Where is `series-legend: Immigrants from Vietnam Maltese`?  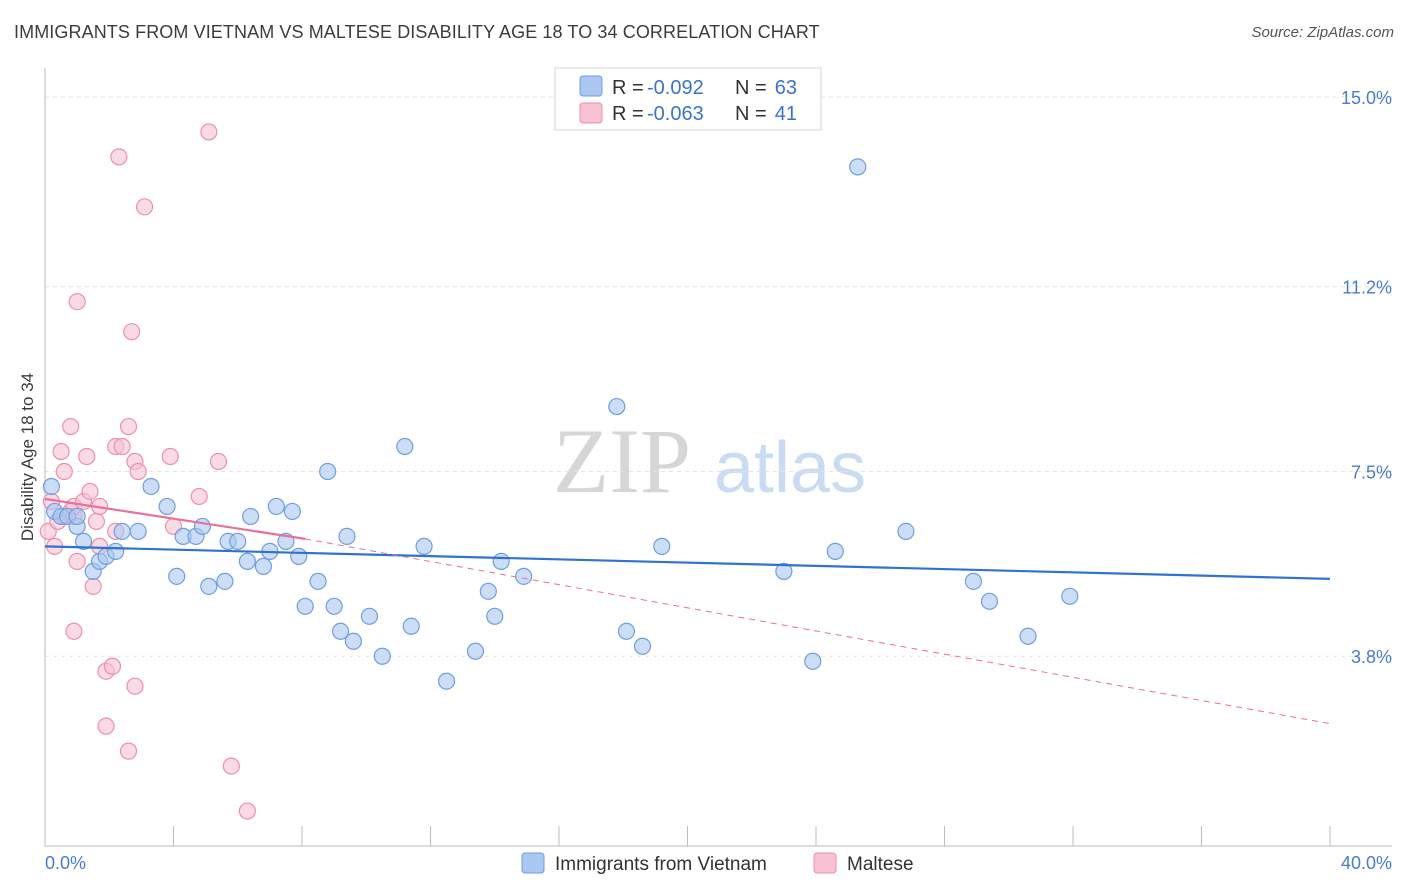 series-legend: Immigrants from Vietnam Maltese is located at coordinates (717, 863).